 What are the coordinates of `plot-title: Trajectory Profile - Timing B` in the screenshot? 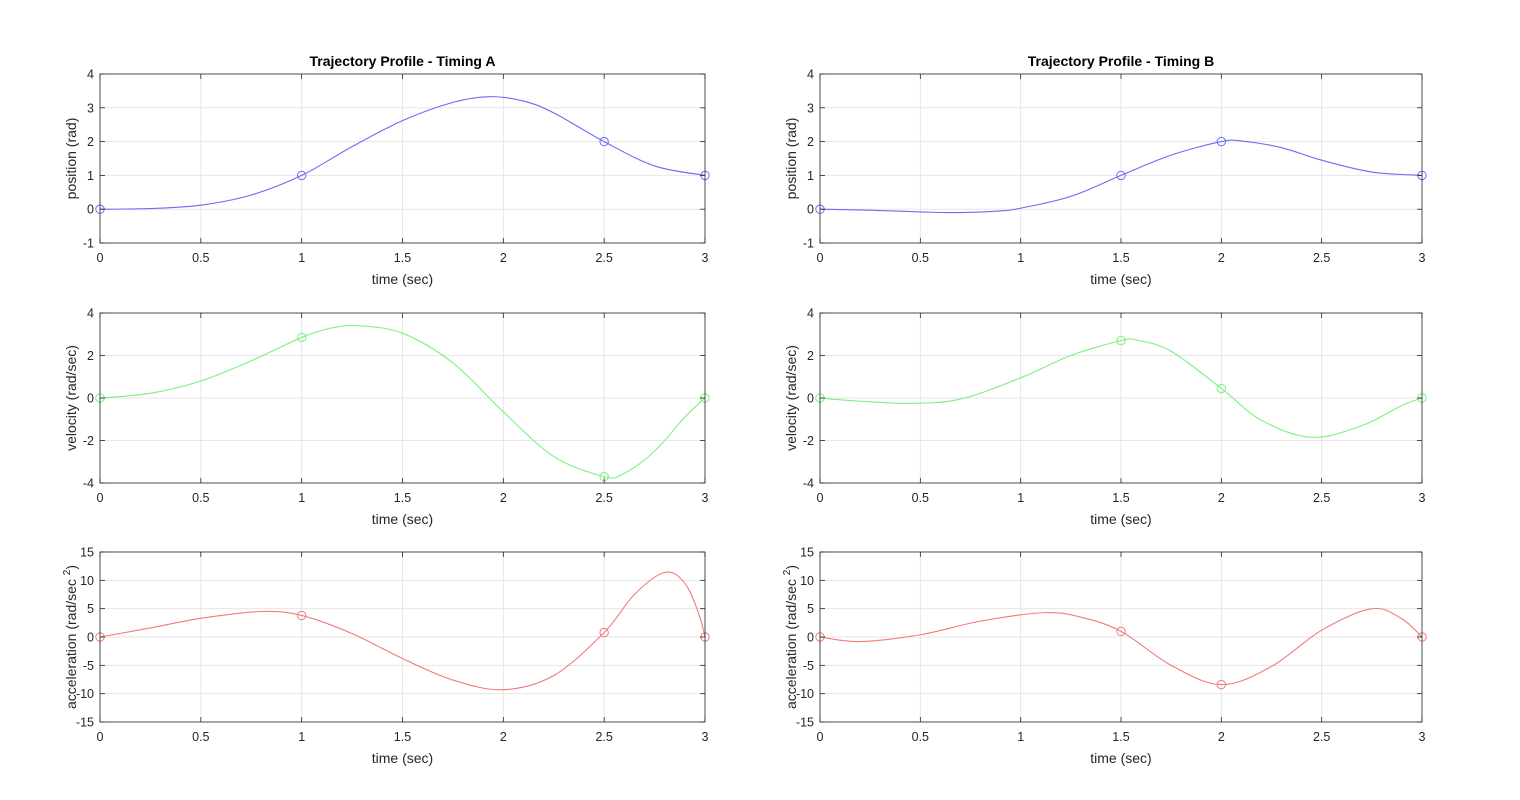 It's located at (1121, 61).